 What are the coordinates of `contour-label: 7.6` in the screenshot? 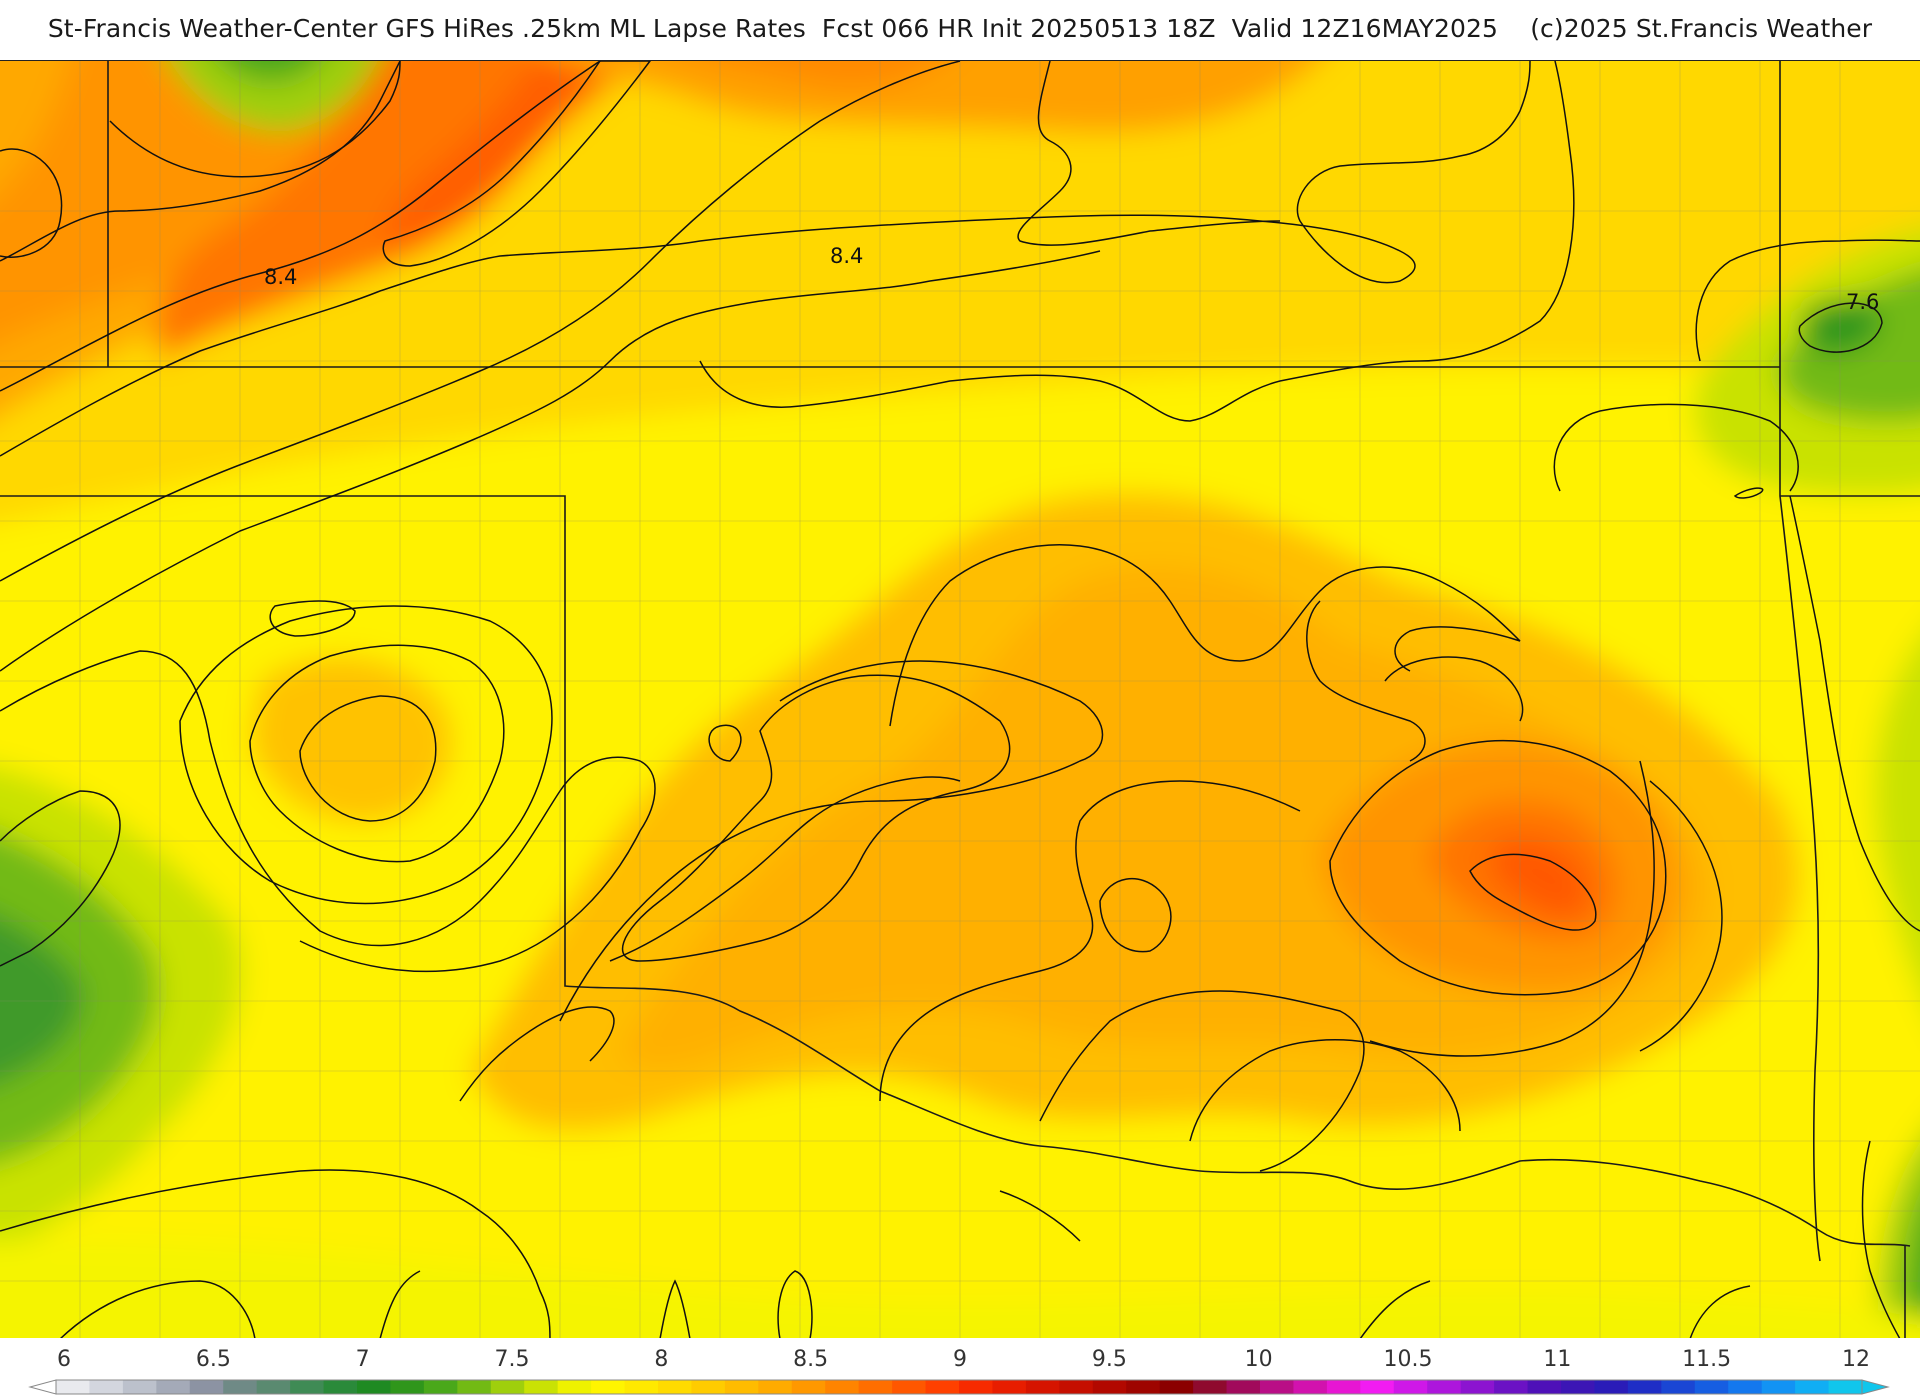 It's located at (1862, 302).